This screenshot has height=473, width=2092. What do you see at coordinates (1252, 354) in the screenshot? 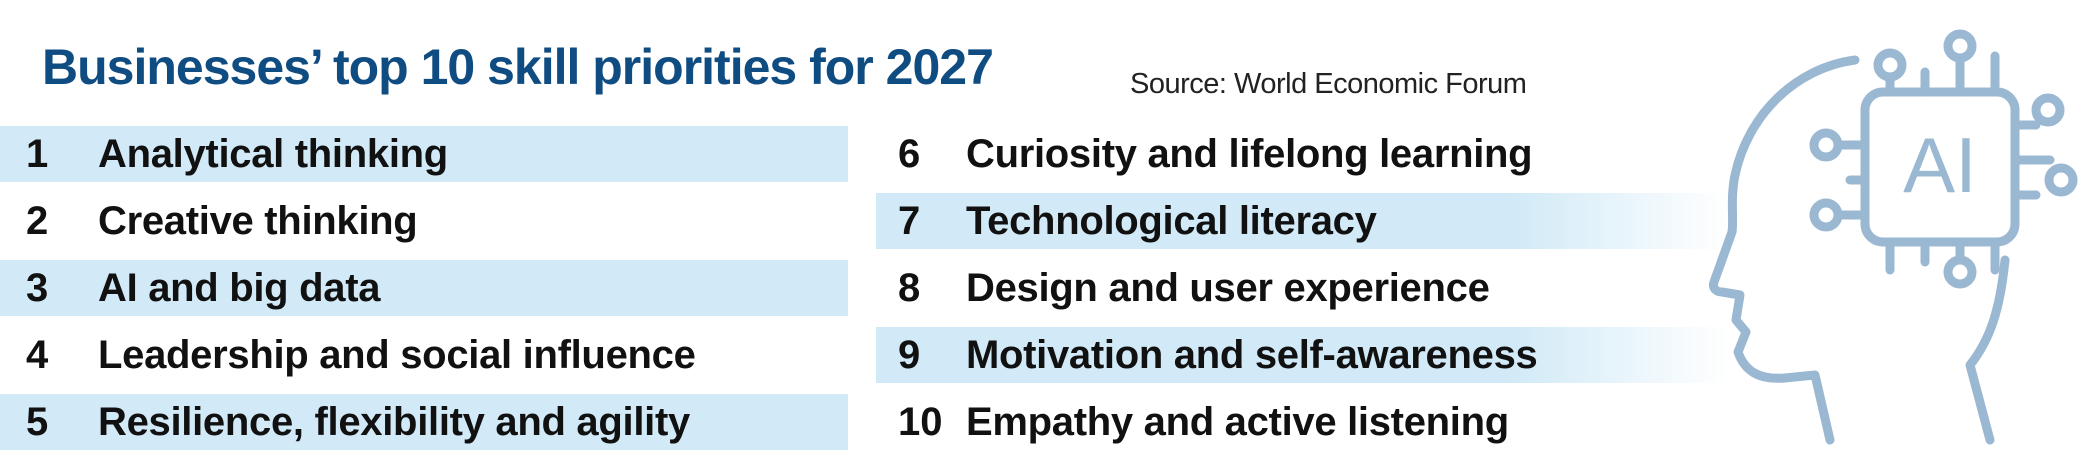
I see `skill-label: Motivation and self-awareness` at bounding box center [1252, 354].